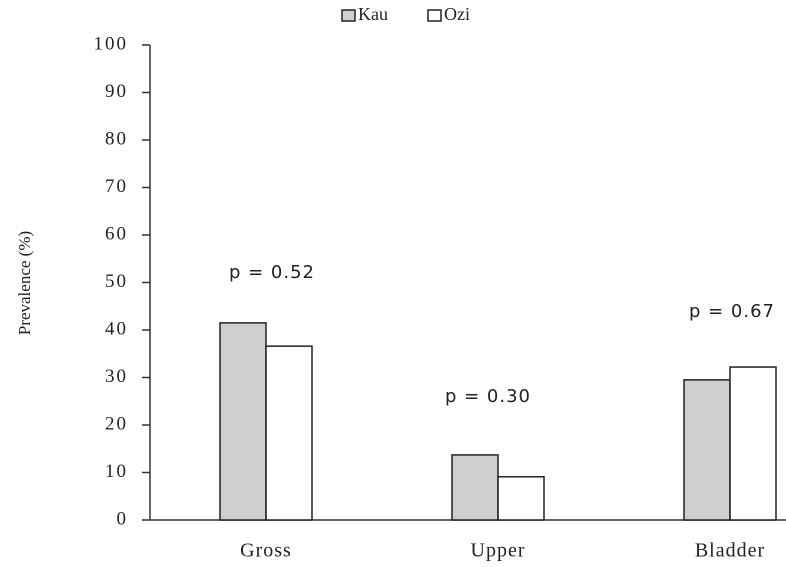 The width and height of the screenshot is (786, 567). Describe the element at coordinates (116, 423) in the screenshot. I see `y-tick-label: 20` at that location.